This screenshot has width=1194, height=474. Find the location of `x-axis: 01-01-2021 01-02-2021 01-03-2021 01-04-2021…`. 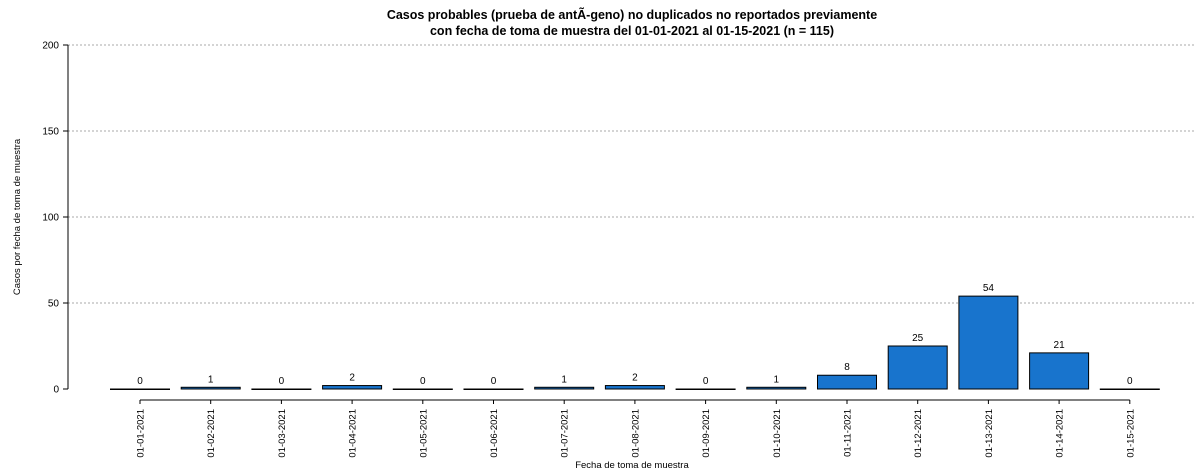

x-axis: 01-01-2021 01-02-2021 01-03-2021 01-04-2021… is located at coordinates (636, 428).